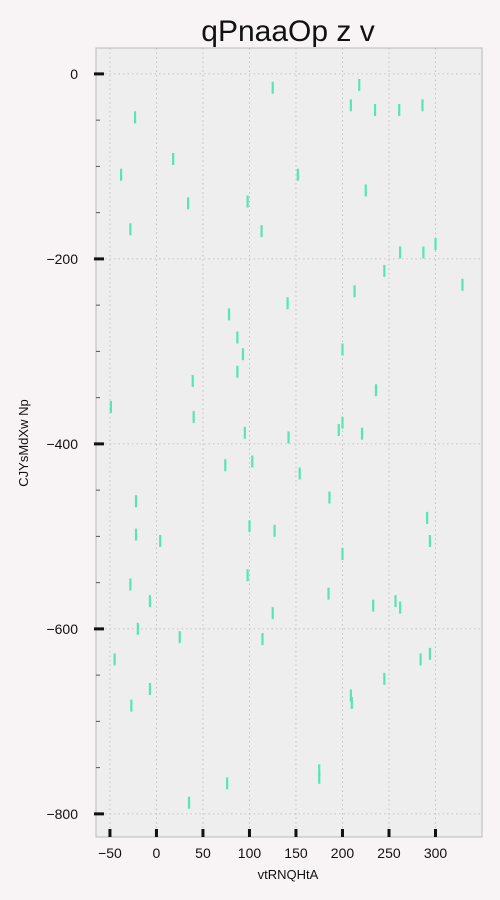  I want to click on chart-title: qPnaaOp z v, so click(287, 31).